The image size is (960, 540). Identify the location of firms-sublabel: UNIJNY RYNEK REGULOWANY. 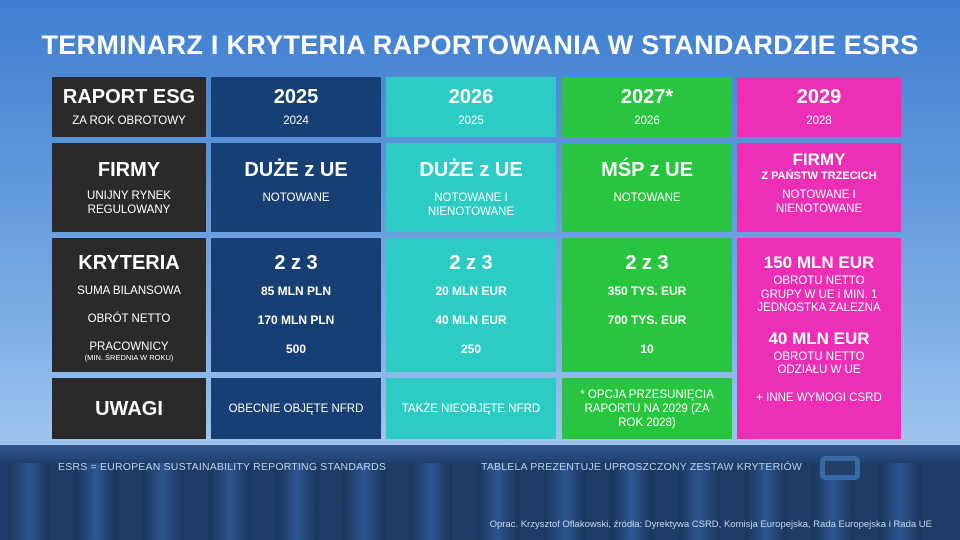
(129, 203).